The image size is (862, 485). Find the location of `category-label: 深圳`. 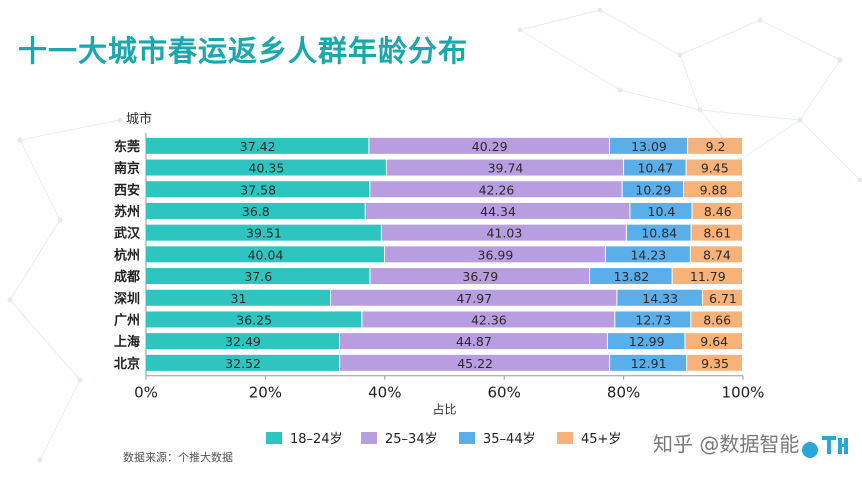

category-label: 深圳 is located at coordinates (127, 299).